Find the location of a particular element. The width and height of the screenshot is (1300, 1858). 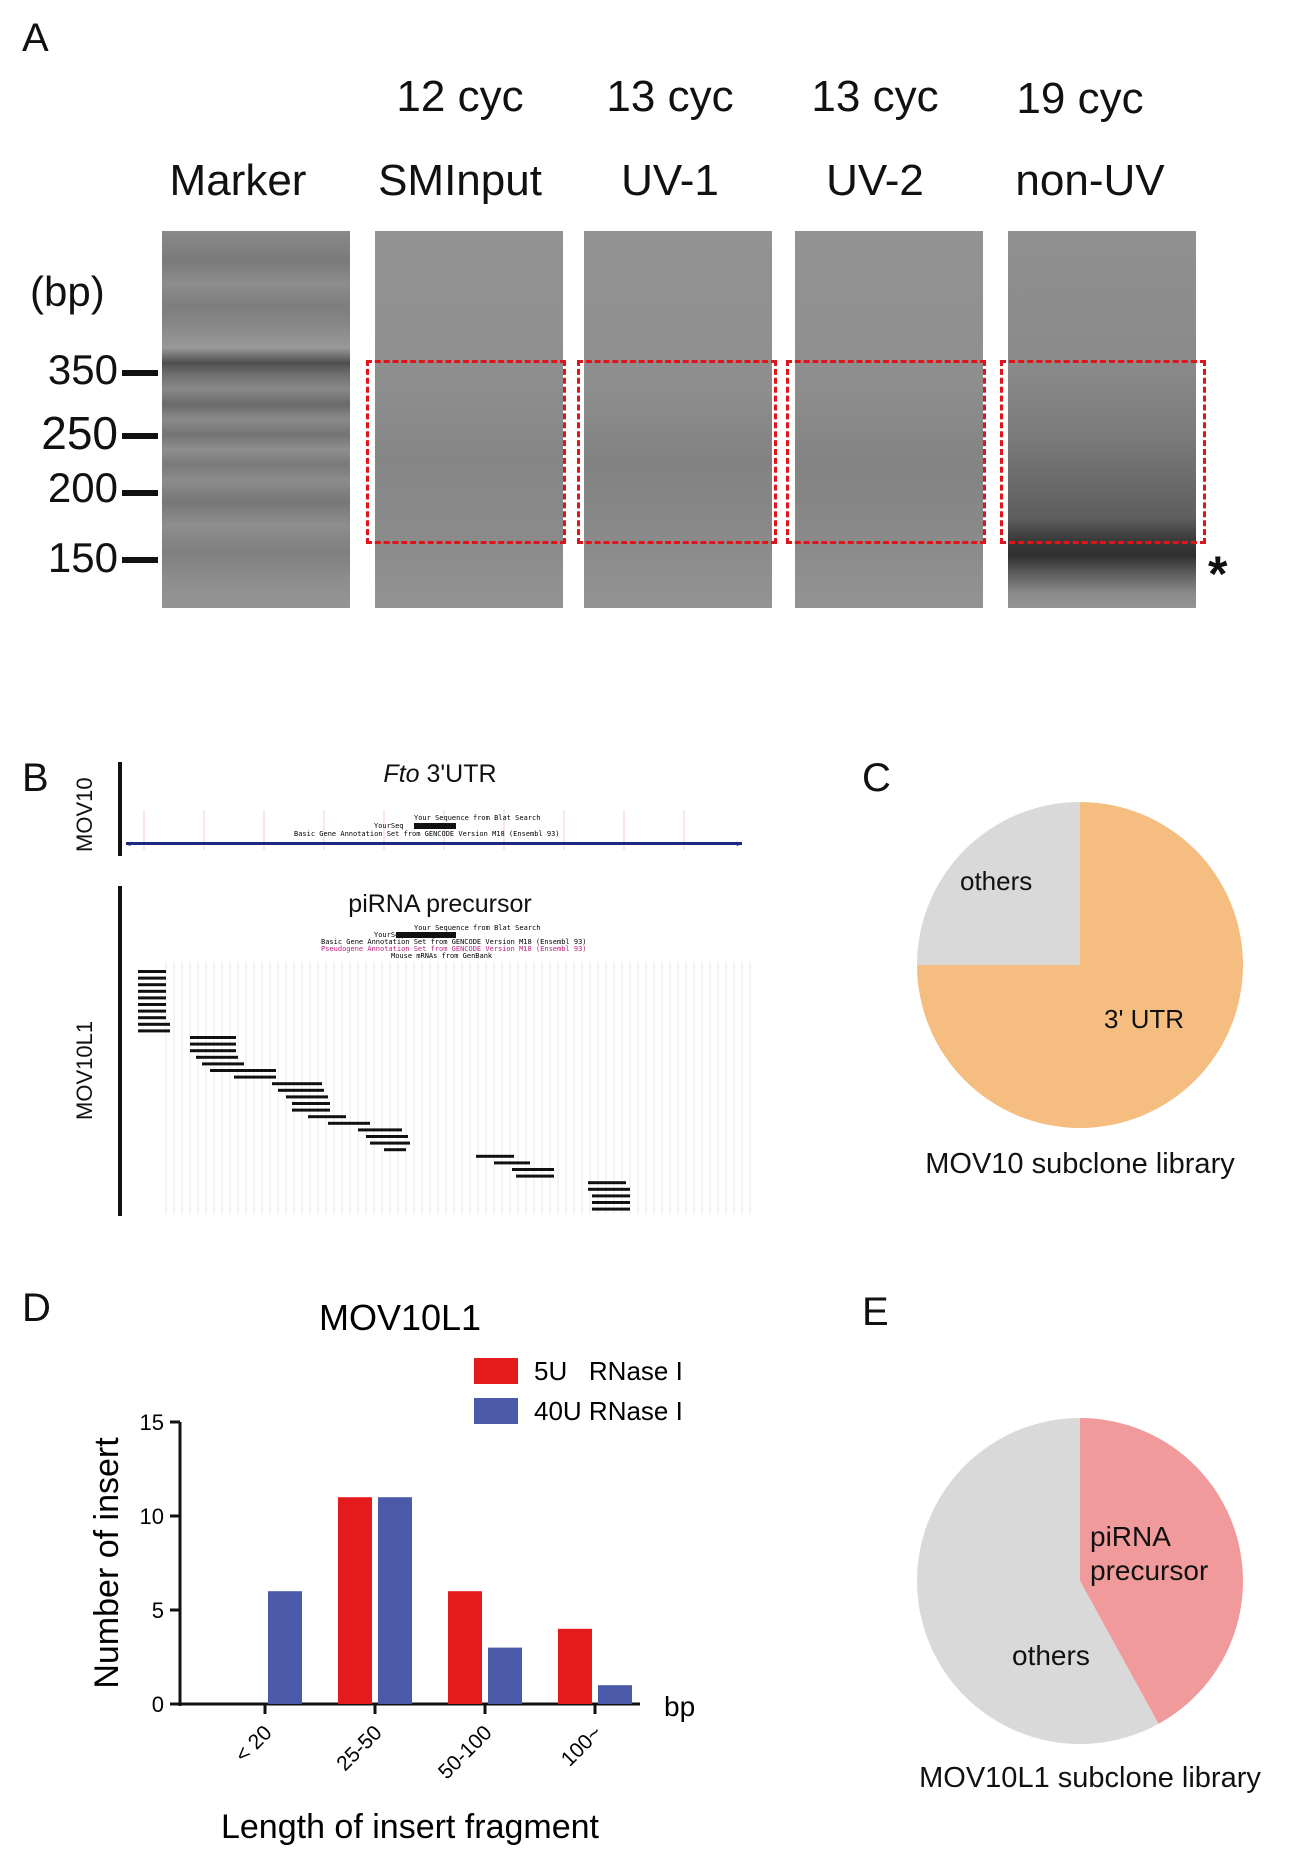

y-tick-label: 5 is located at coordinates (158, 1610).